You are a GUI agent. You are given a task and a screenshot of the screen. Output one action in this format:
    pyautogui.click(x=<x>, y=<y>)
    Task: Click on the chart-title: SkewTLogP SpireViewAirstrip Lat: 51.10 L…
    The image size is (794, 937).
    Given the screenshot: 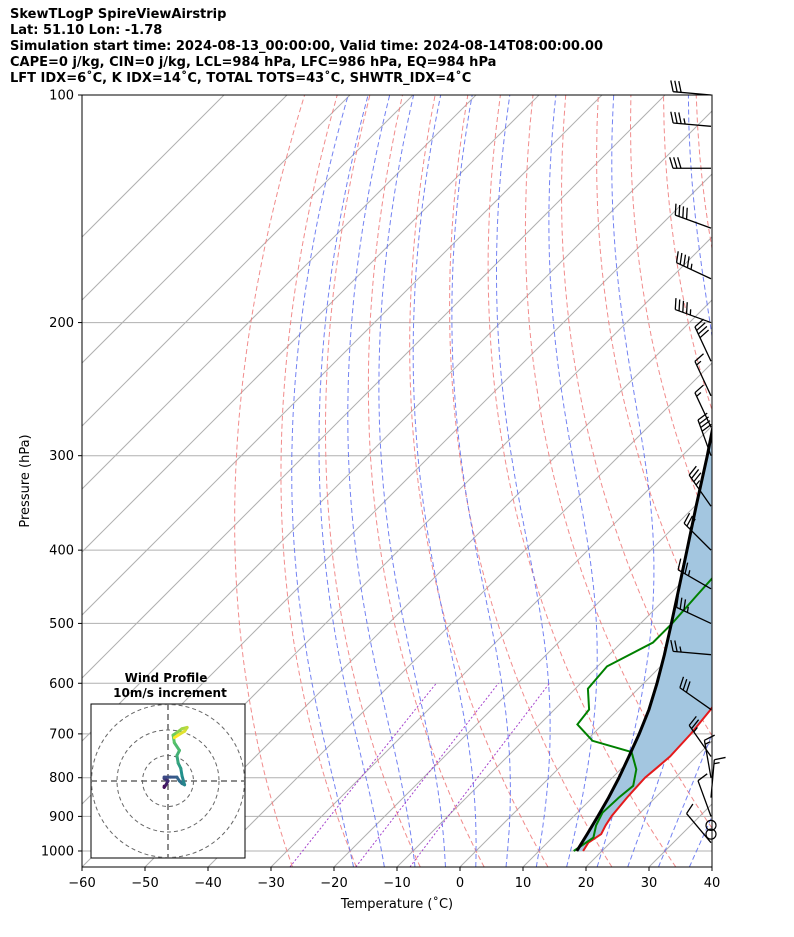 What is the action you would take?
    pyautogui.click(x=306, y=47)
    